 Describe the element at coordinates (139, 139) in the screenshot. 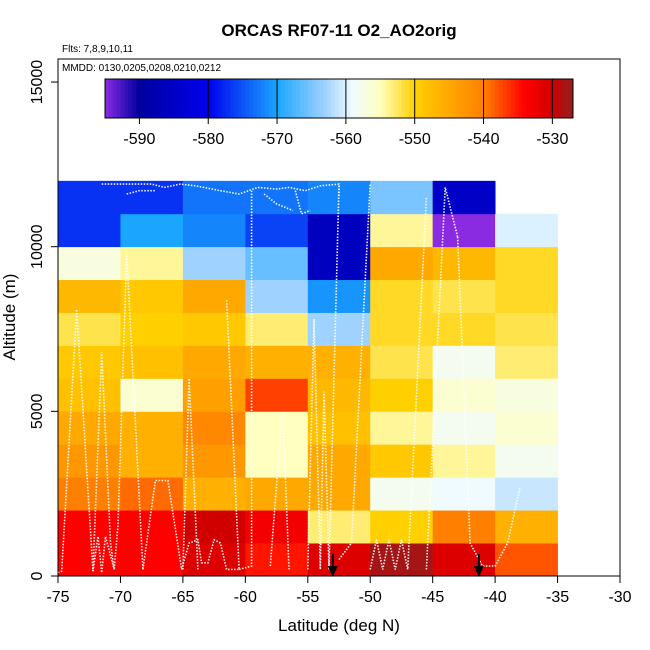

I see `colorbar-tick-label: -590` at that location.